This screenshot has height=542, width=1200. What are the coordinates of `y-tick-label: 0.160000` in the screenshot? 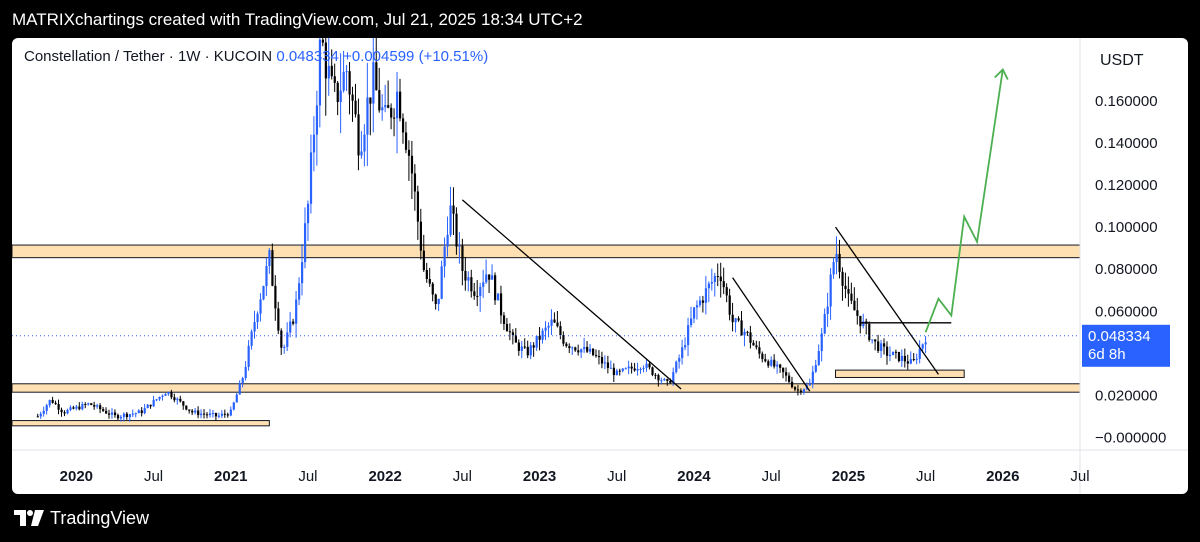 It's located at (1126, 101).